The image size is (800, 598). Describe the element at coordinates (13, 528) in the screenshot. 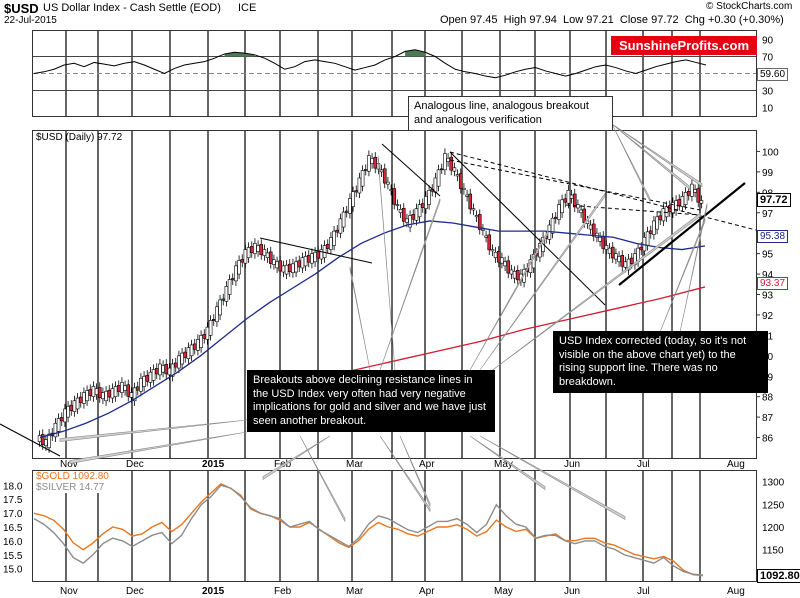

I see `silver-tick-label: 16.5` at that location.